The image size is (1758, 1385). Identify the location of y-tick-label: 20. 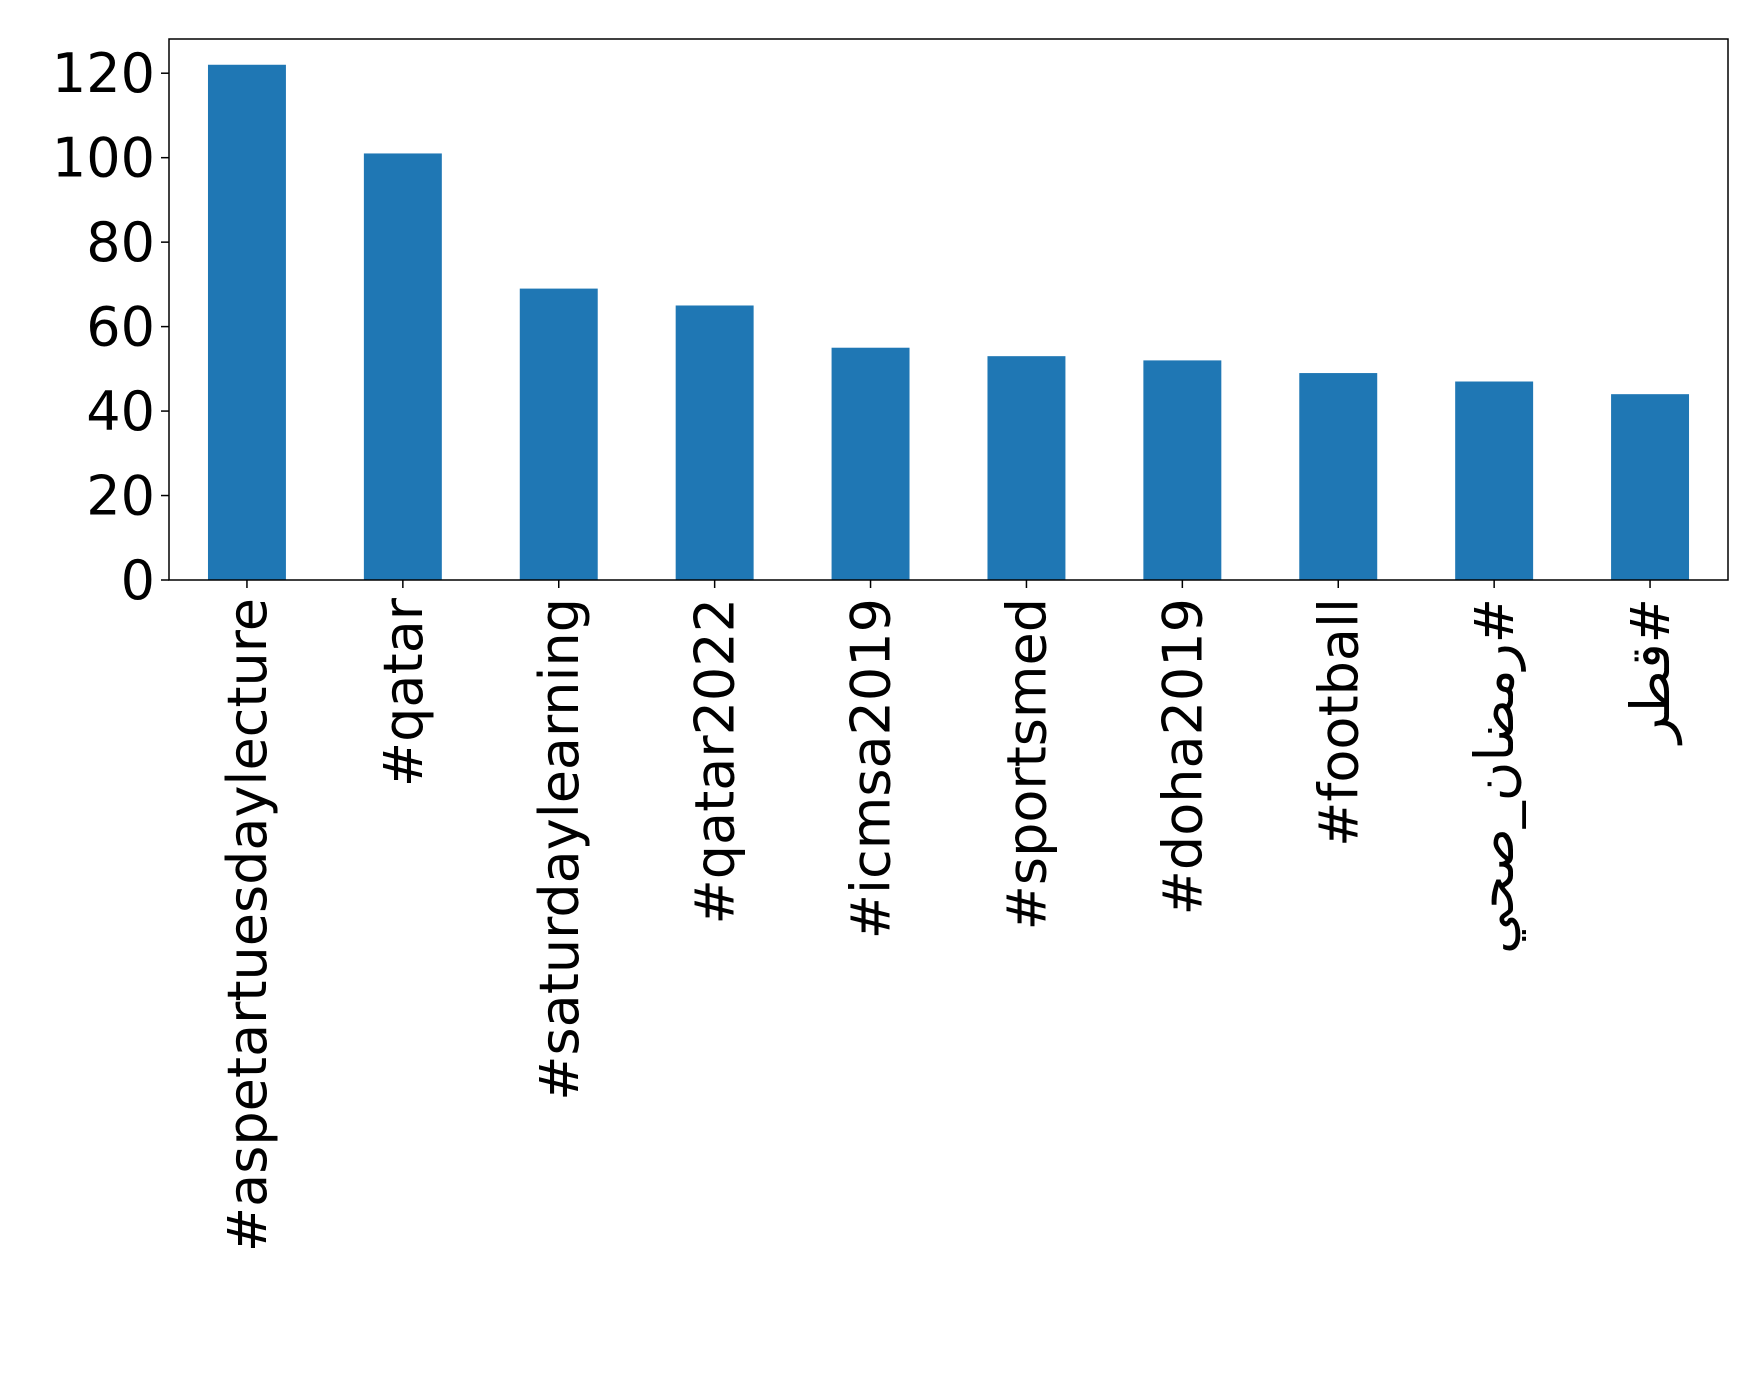
(120, 496).